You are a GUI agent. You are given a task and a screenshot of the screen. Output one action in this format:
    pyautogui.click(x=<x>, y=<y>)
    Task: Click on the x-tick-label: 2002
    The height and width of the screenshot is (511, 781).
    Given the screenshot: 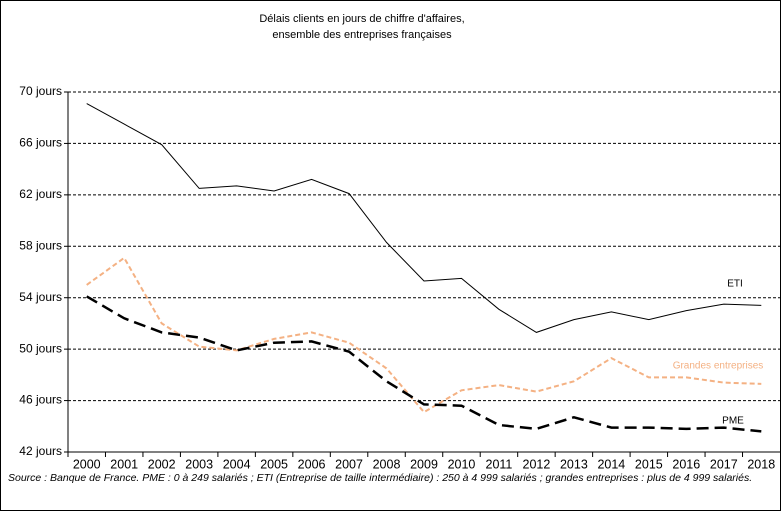 What is the action you would take?
    pyautogui.click(x=162, y=464)
    